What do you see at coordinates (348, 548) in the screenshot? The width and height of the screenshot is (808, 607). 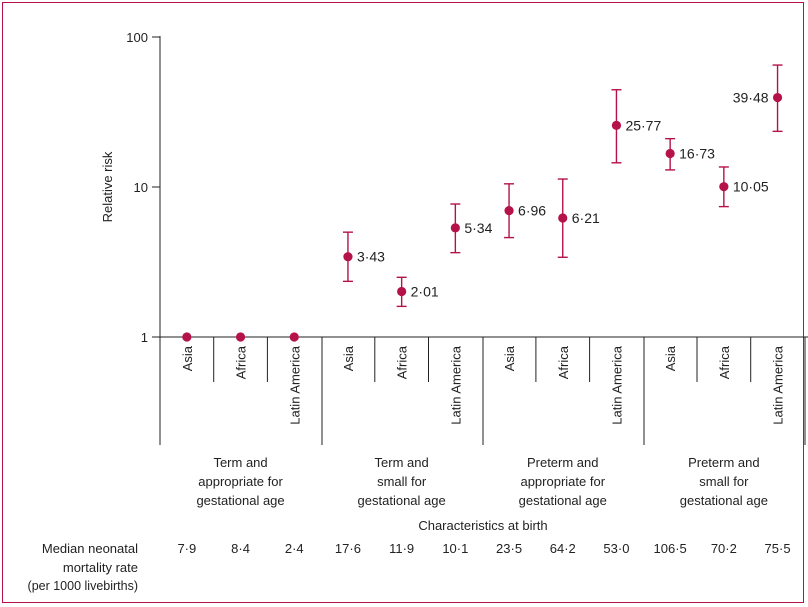 I see `mortality-value: 17·6` at bounding box center [348, 548].